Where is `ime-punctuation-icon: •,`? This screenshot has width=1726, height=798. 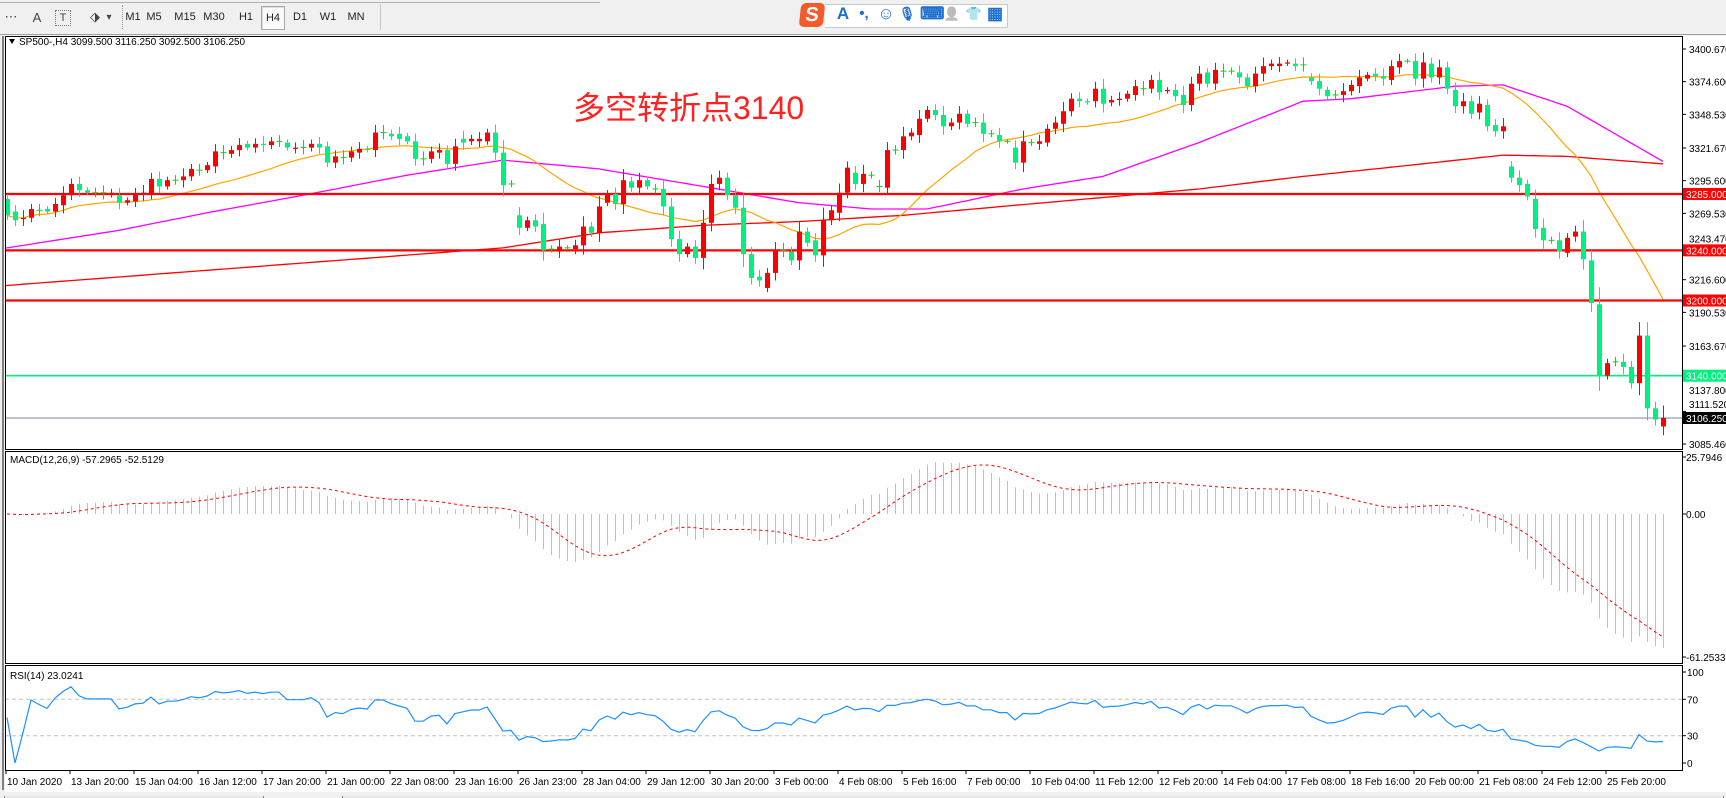 ime-punctuation-icon: •, is located at coordinates (864, 13).